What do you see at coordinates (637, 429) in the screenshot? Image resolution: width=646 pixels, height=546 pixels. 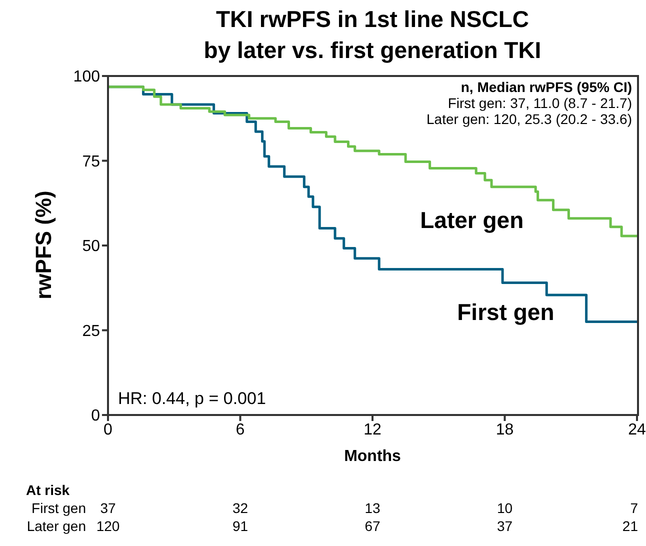 I see `x-tick-label: 24` at bounding box center [637, 429].